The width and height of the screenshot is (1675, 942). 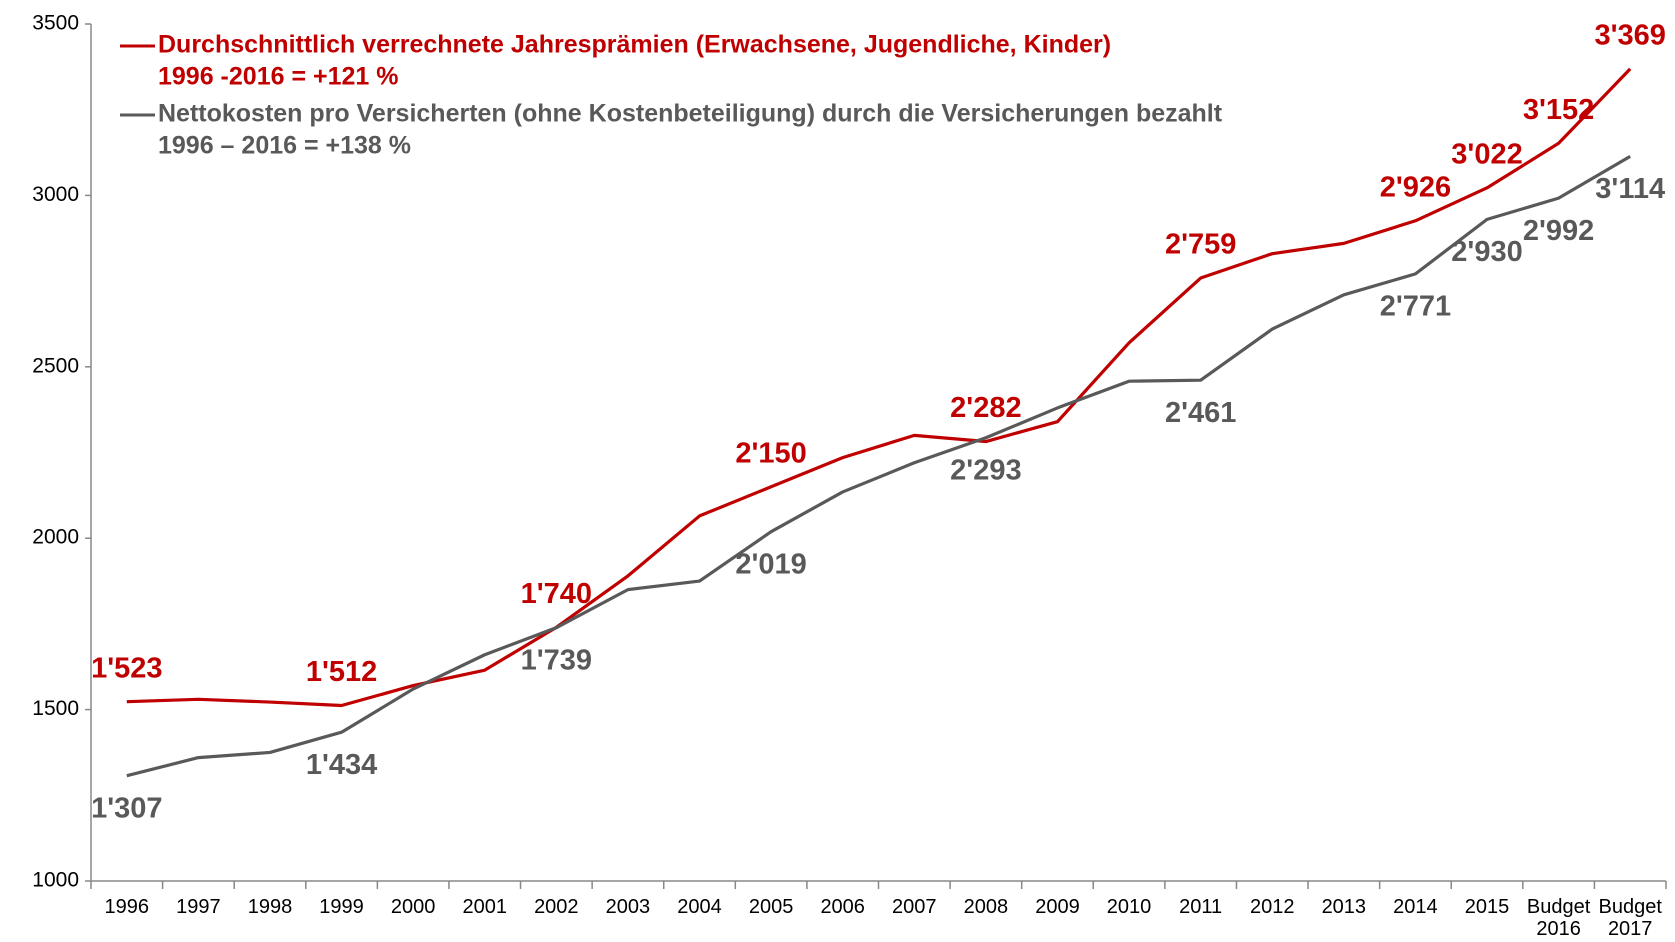 I want to click on x-tick-label: 2002, so click(x=556, y=907).